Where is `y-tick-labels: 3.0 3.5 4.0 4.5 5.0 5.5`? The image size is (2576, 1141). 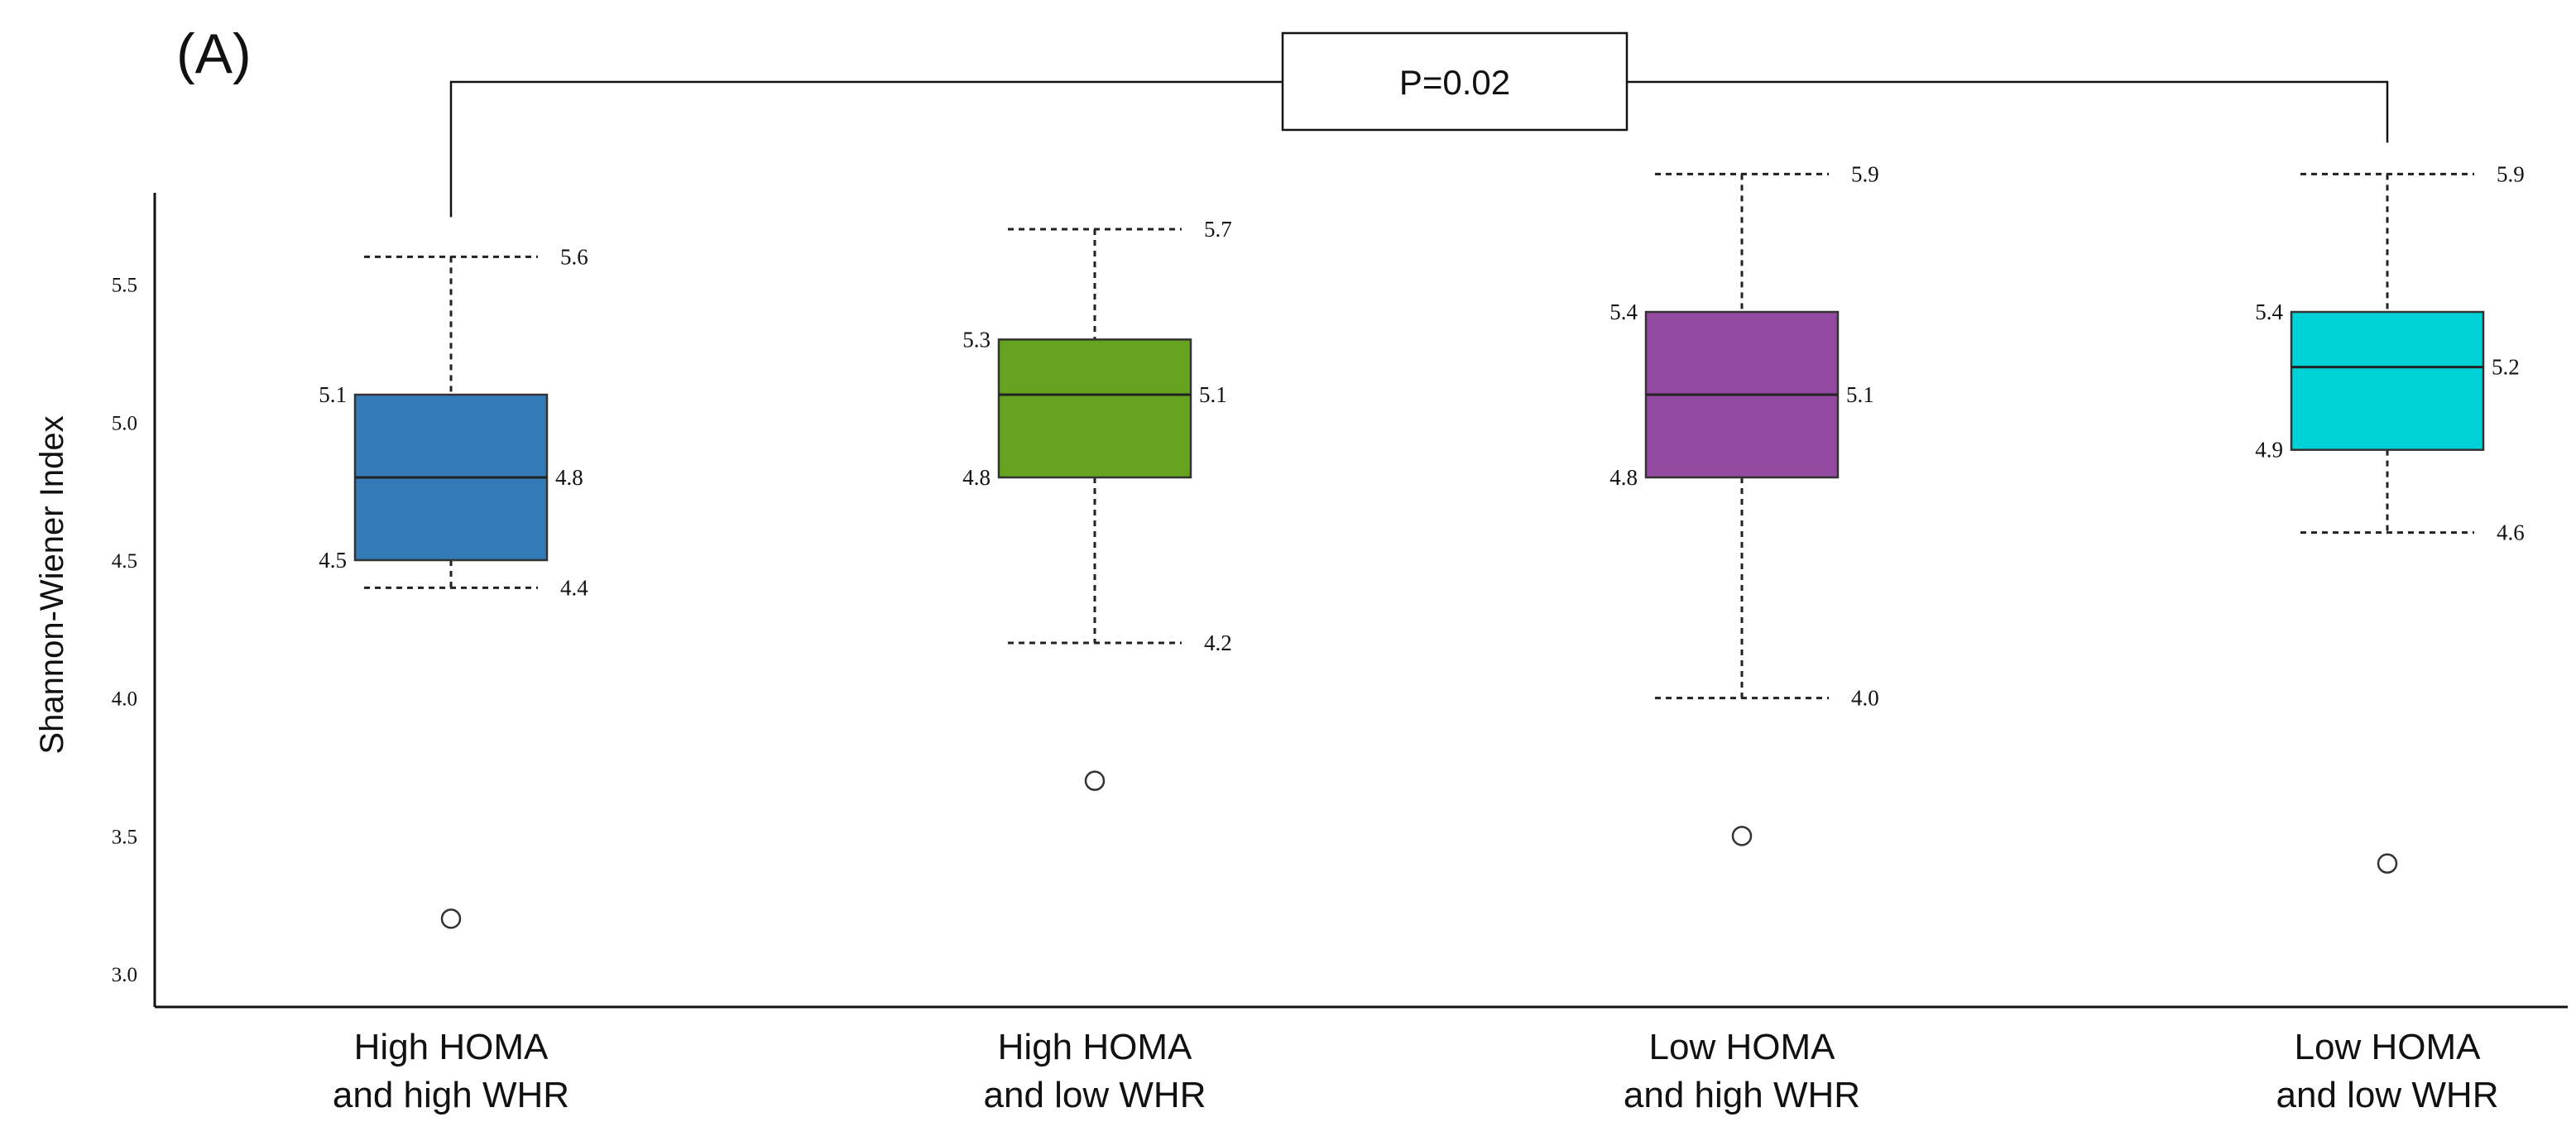 y-tick-labels: 3.0 3.5 4.0 4.5 5.0 5.5 is located at coordinates (124, 630).